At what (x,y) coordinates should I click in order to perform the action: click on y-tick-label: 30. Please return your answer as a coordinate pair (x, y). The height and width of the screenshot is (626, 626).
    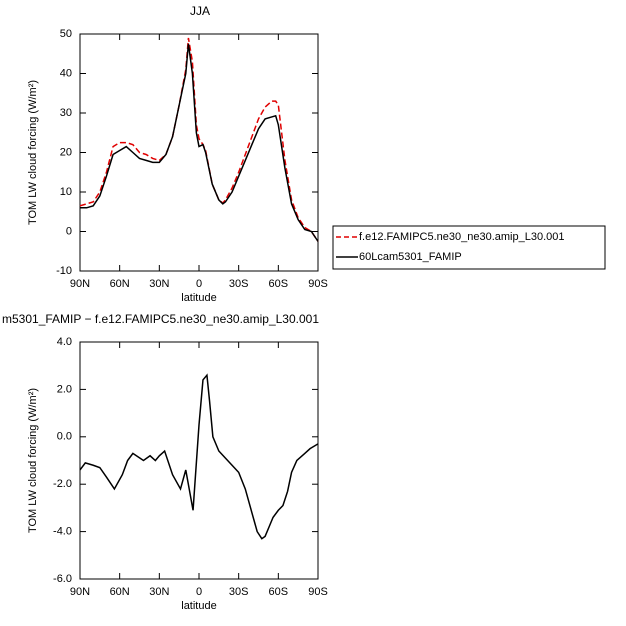
    Looking at the image, I should click on (66, 113).